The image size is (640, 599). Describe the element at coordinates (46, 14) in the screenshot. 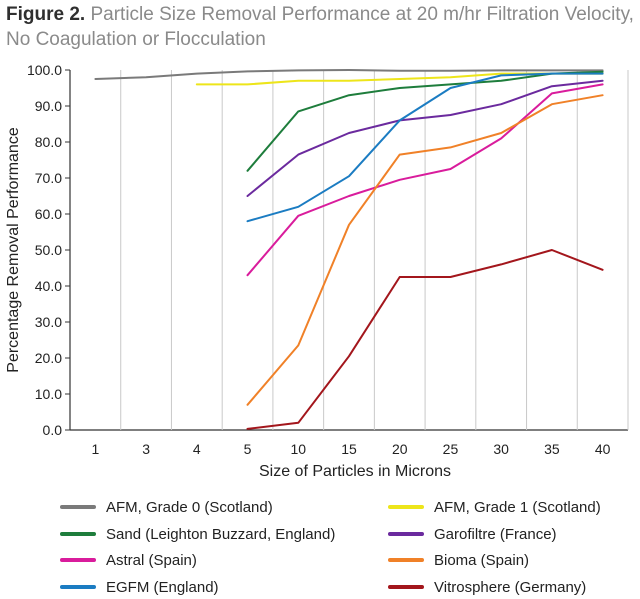

I see `figure-label: Figure 2.` at that location.